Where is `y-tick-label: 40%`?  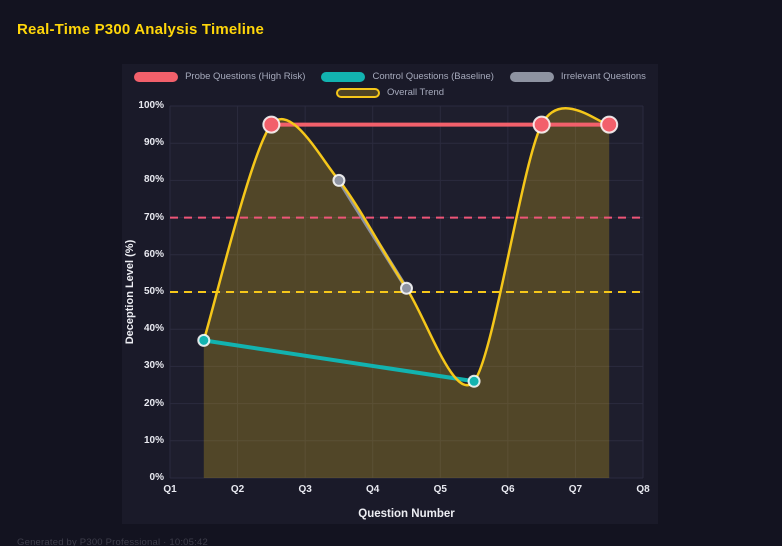
y-tick-label: 40% is located at coordinates (153, 329).